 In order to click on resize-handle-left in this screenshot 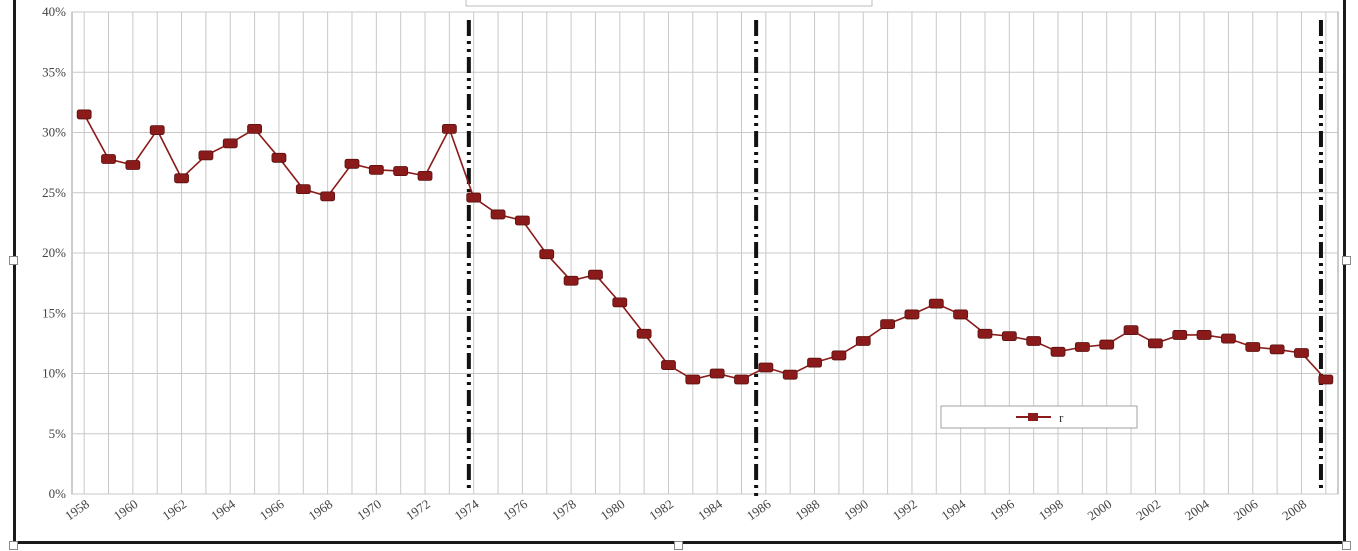, I will do `click(13, 260)`.